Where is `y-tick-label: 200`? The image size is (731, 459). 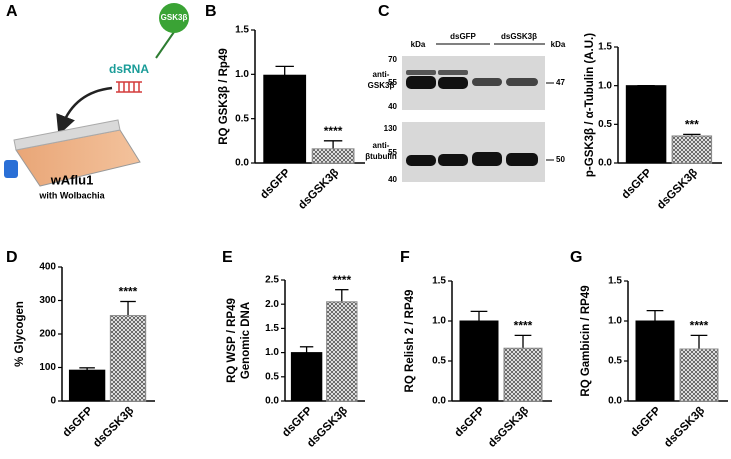
y-tick-label: 200 is located at coordinates (47, 334).